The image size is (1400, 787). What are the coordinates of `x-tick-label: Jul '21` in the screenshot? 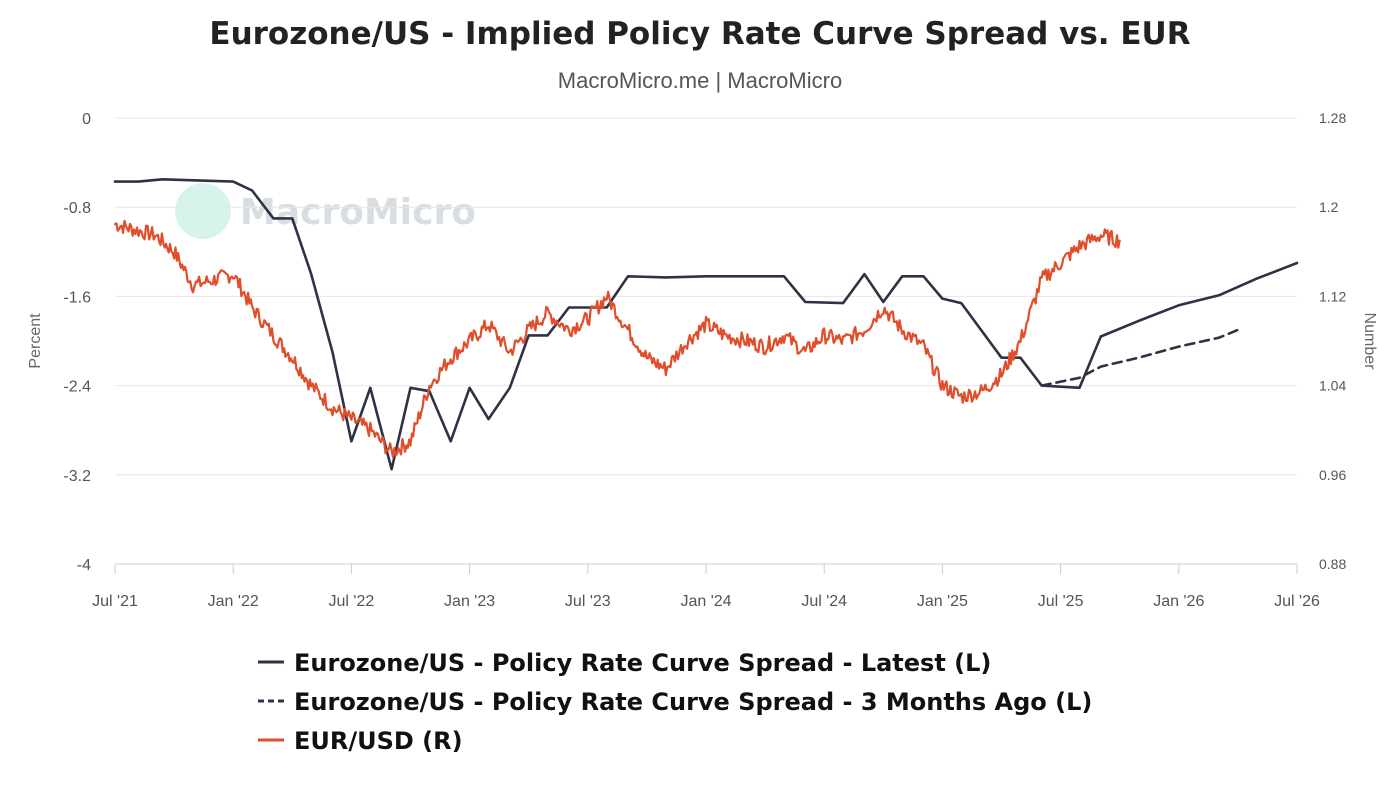 It's located at (115, 601).